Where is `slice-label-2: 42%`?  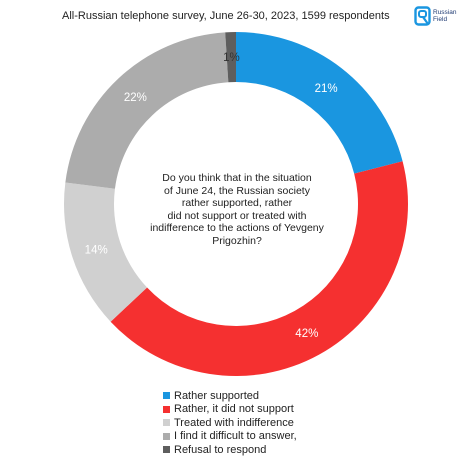 slice-label-2: 42% is located at coordinates (306, 334).